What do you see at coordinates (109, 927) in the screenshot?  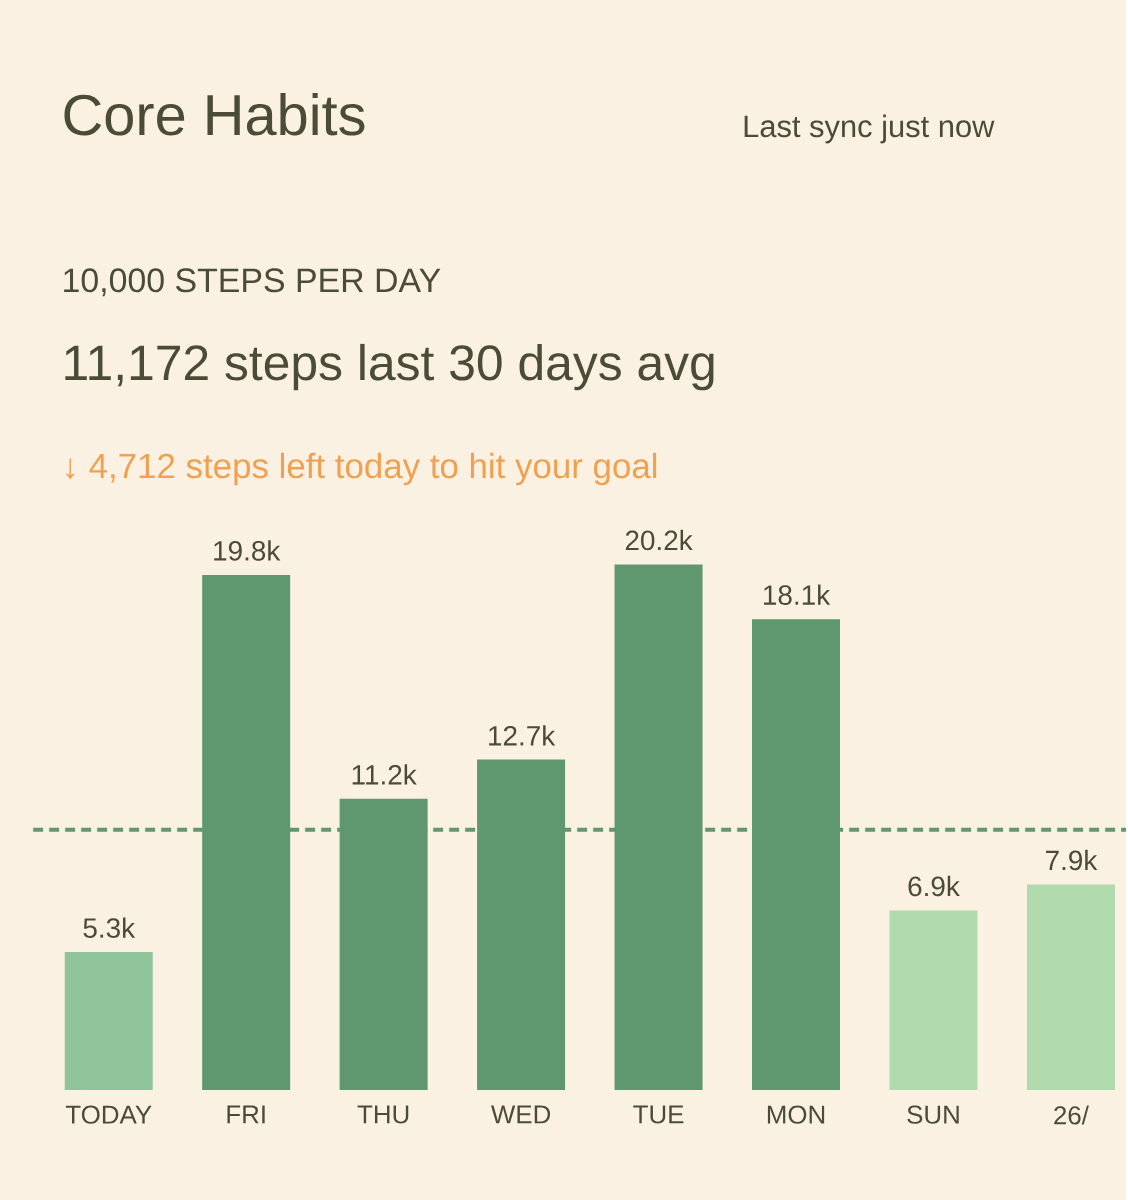 I see `data-label: 5.3k` at bounding box center [109, 927].